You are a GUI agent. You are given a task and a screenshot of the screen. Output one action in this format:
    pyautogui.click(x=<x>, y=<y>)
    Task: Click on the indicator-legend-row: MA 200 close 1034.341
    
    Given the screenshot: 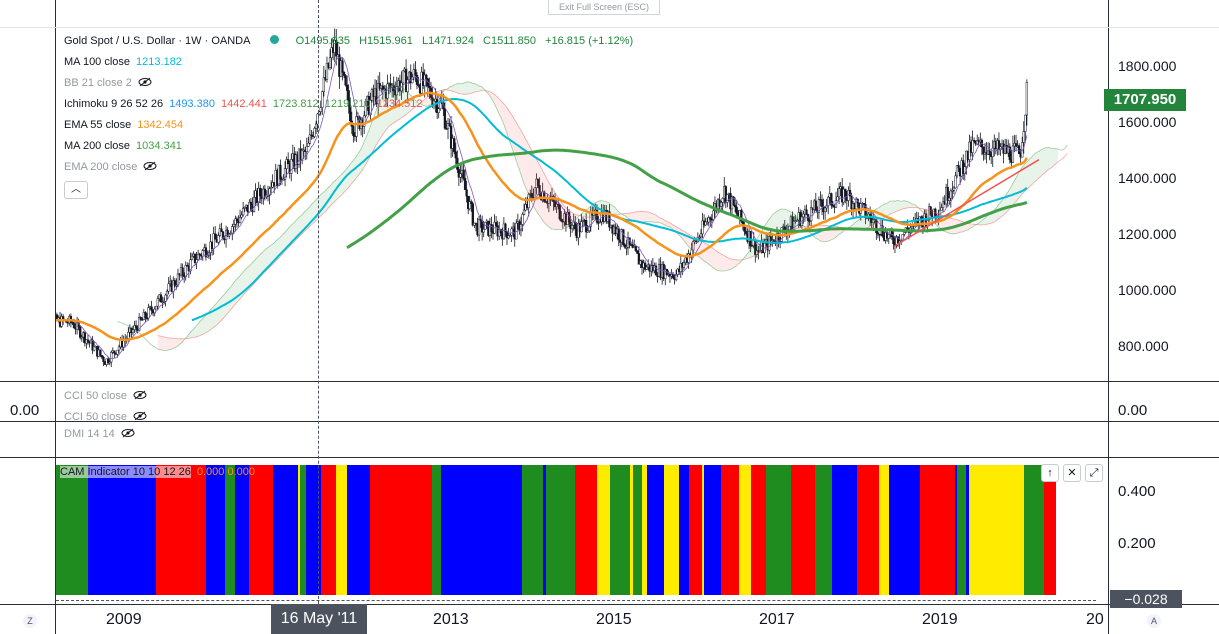 What is the action you would take?
    pyautogui.click(x=246, y=146)
    